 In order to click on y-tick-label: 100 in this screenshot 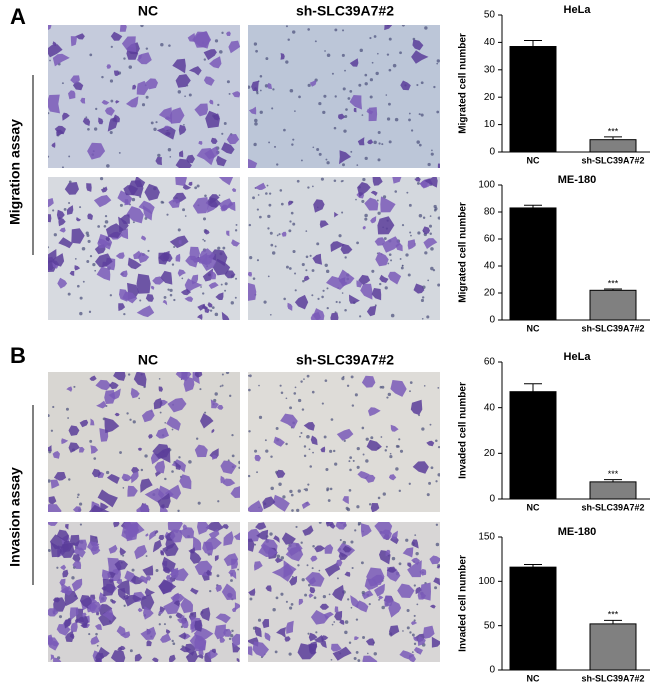, I will do `click(486, 185)`.